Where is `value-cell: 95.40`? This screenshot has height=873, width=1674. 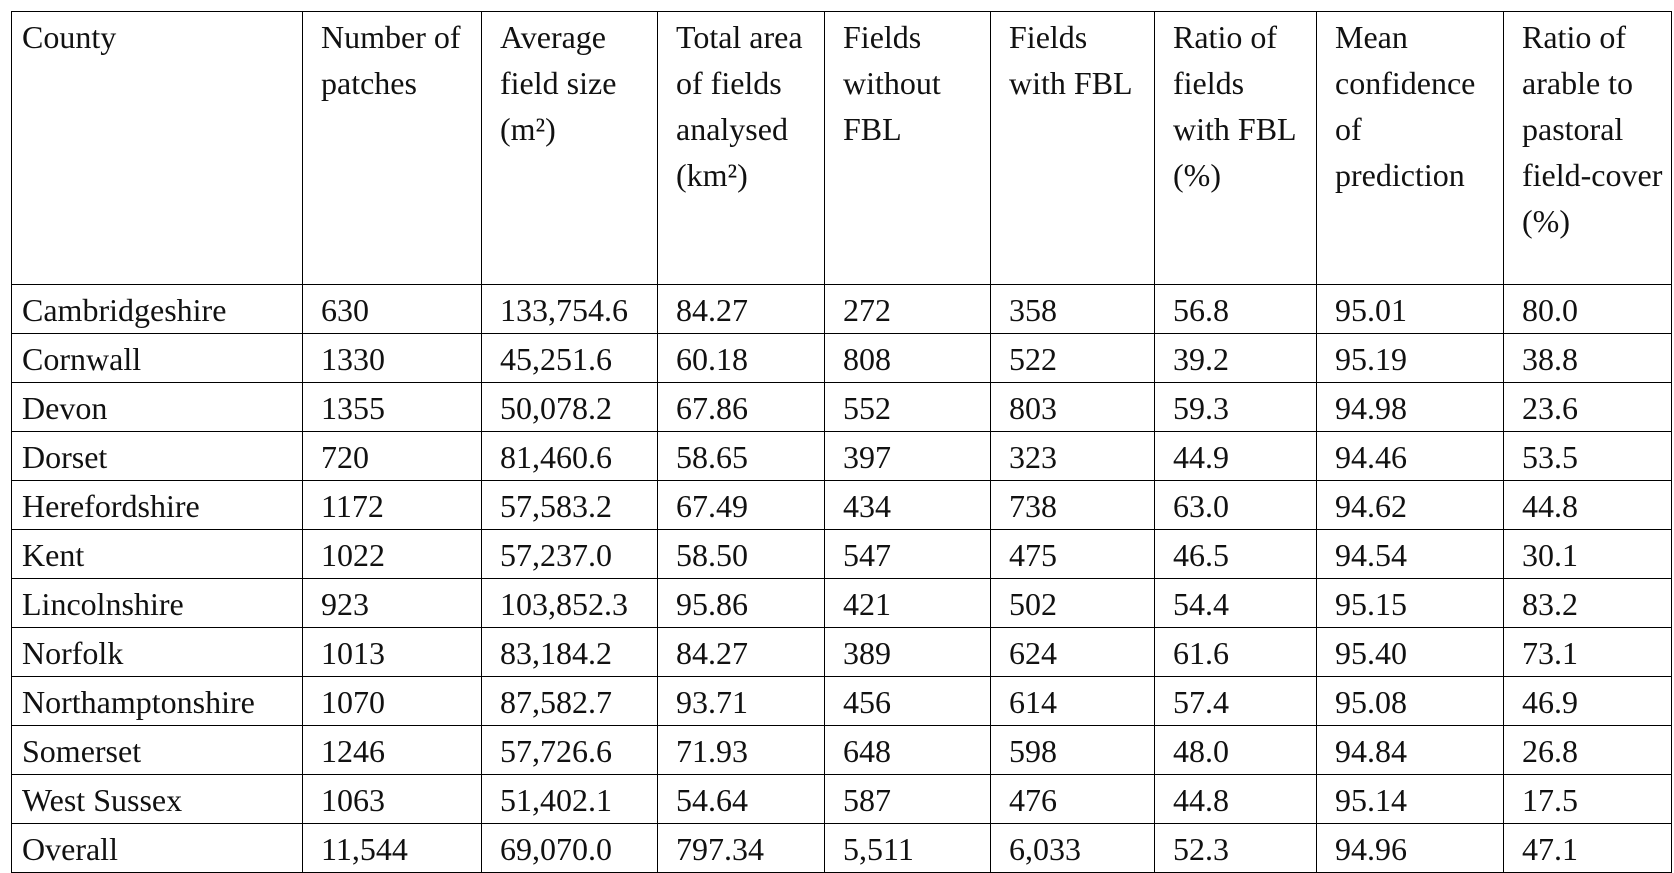 value-cell: 95.40 is located at coordinates (1410, 652).